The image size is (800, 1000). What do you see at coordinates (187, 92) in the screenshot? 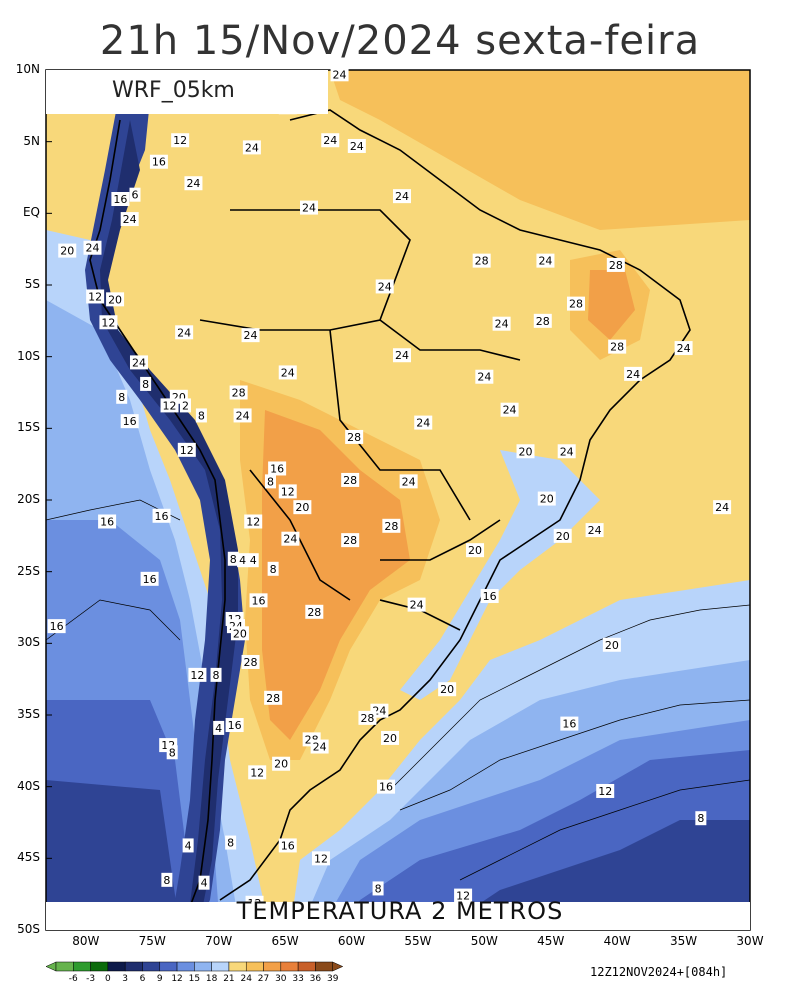
I see `model-label-box` at bounding box center [187, 92].